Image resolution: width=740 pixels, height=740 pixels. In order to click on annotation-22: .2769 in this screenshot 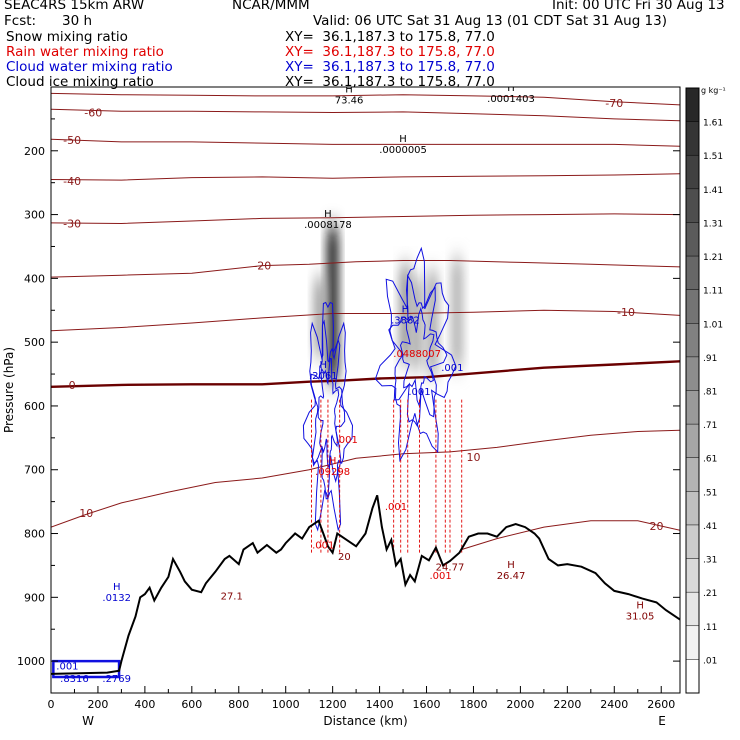, I will do `click(116, 679)`.